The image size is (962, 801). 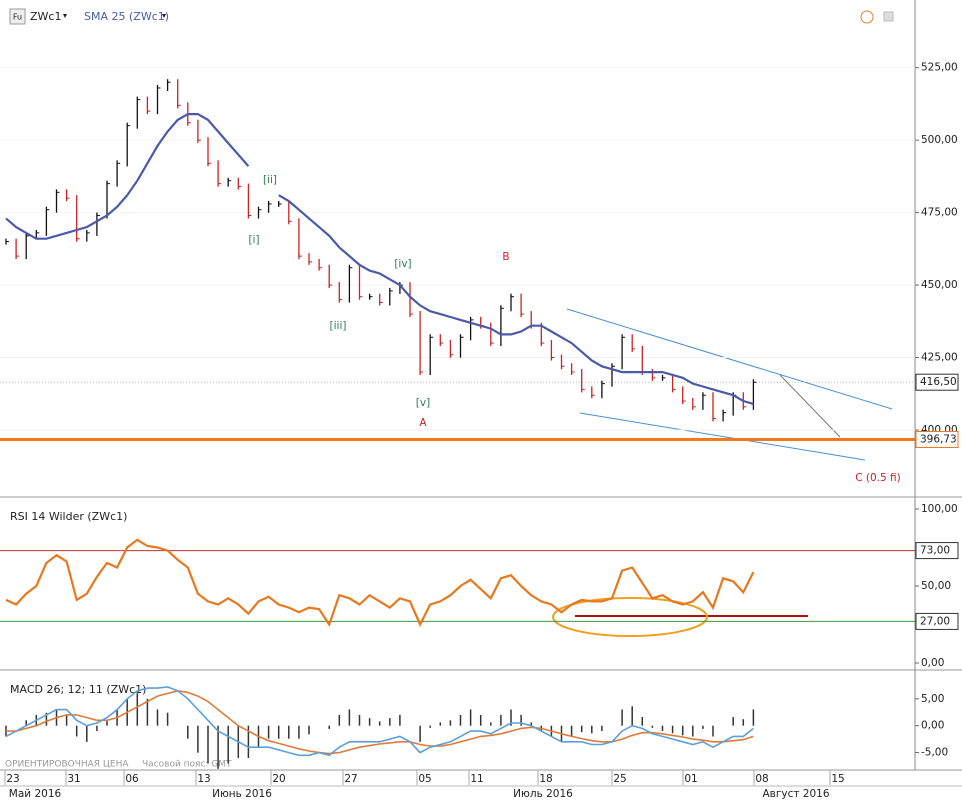 What do you see at coordinates (505, 257) in the screenshot?
I see `wave-label: B` at bounding box center [505, 257].